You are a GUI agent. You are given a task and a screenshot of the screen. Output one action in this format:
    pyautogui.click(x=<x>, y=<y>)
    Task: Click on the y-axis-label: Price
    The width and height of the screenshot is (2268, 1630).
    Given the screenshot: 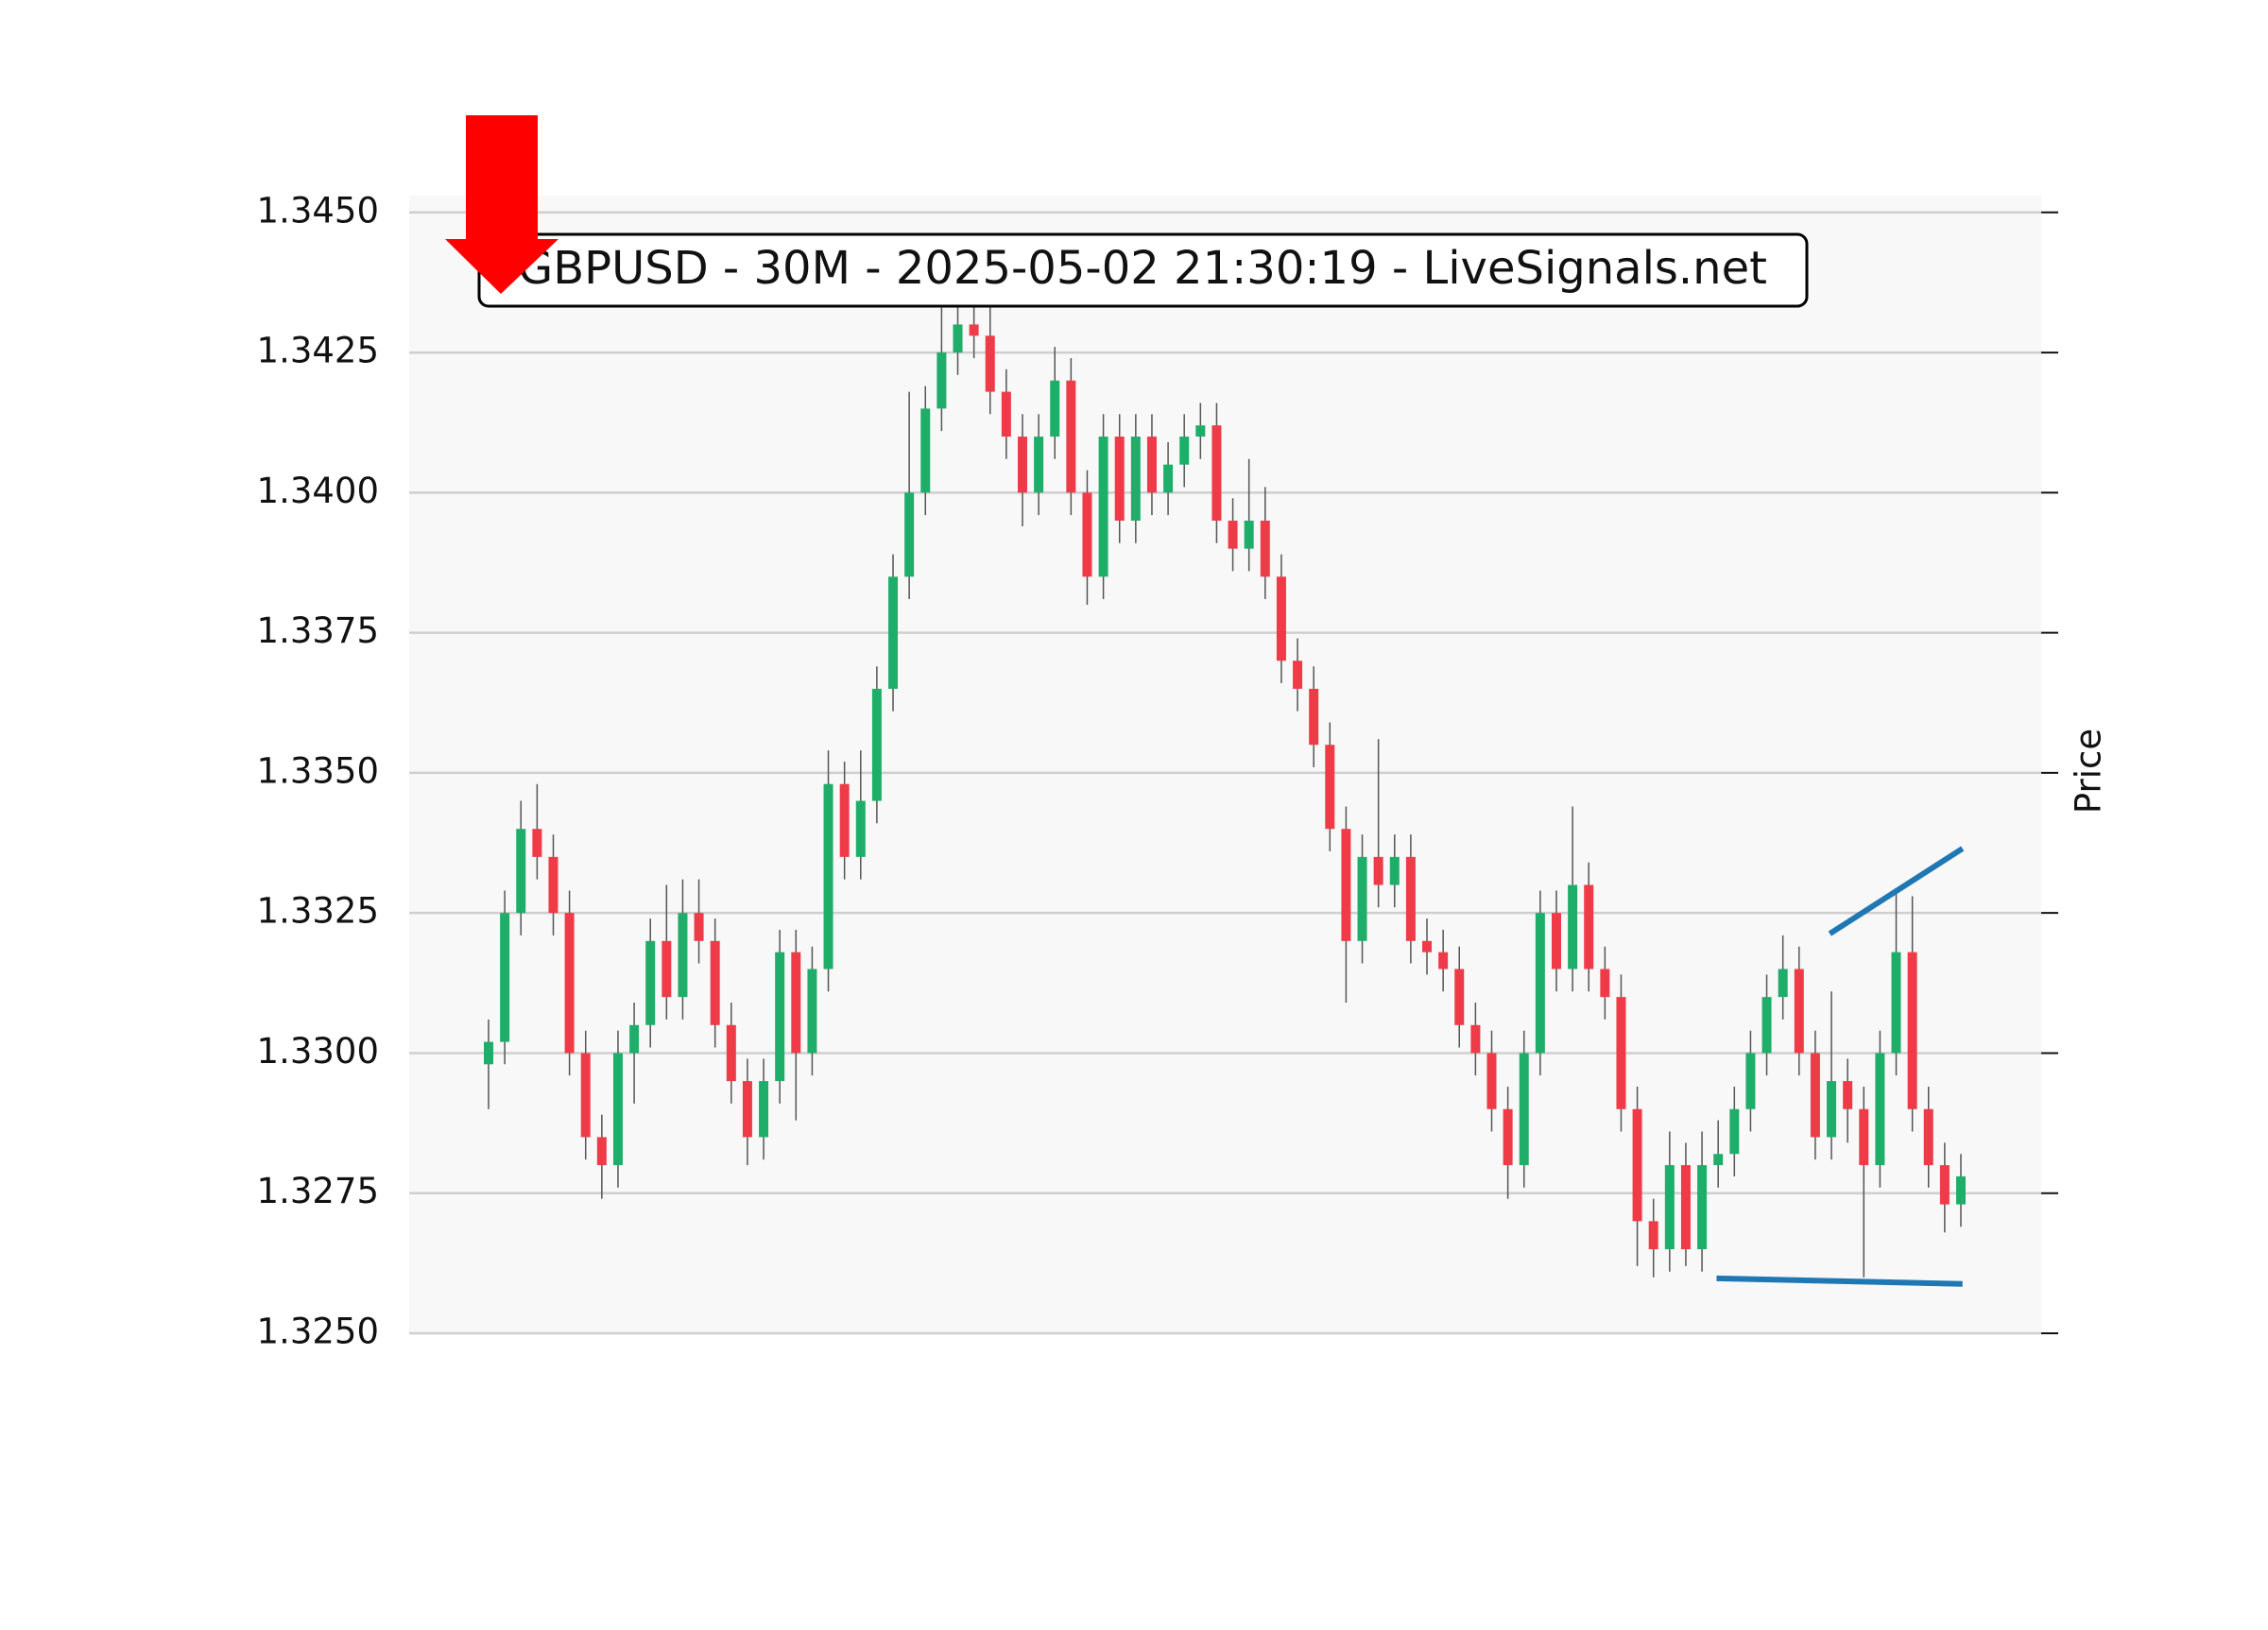 What is the action you would take?
    pyautogui.click(x=2089, y=772)
    